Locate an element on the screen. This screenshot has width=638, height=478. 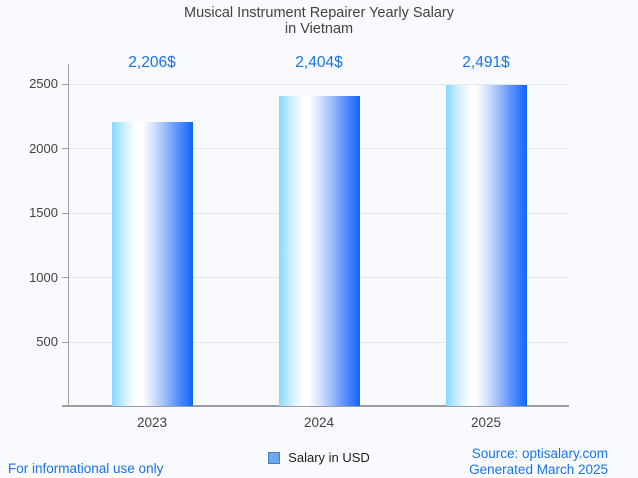
ylabel-1500: 1500 is located at coordinates (43, 212).